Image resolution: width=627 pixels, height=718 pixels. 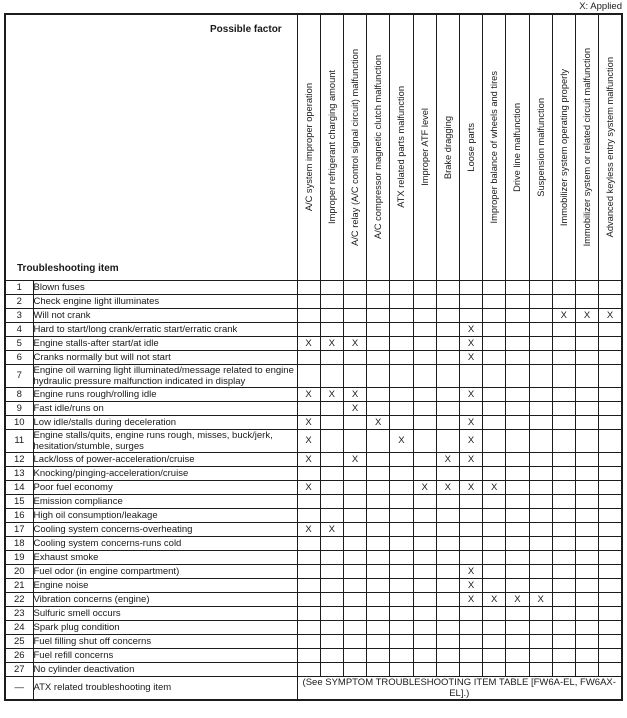 I want to click on troubleshooting-item: Emission compliance, so click(x=165, y=501).